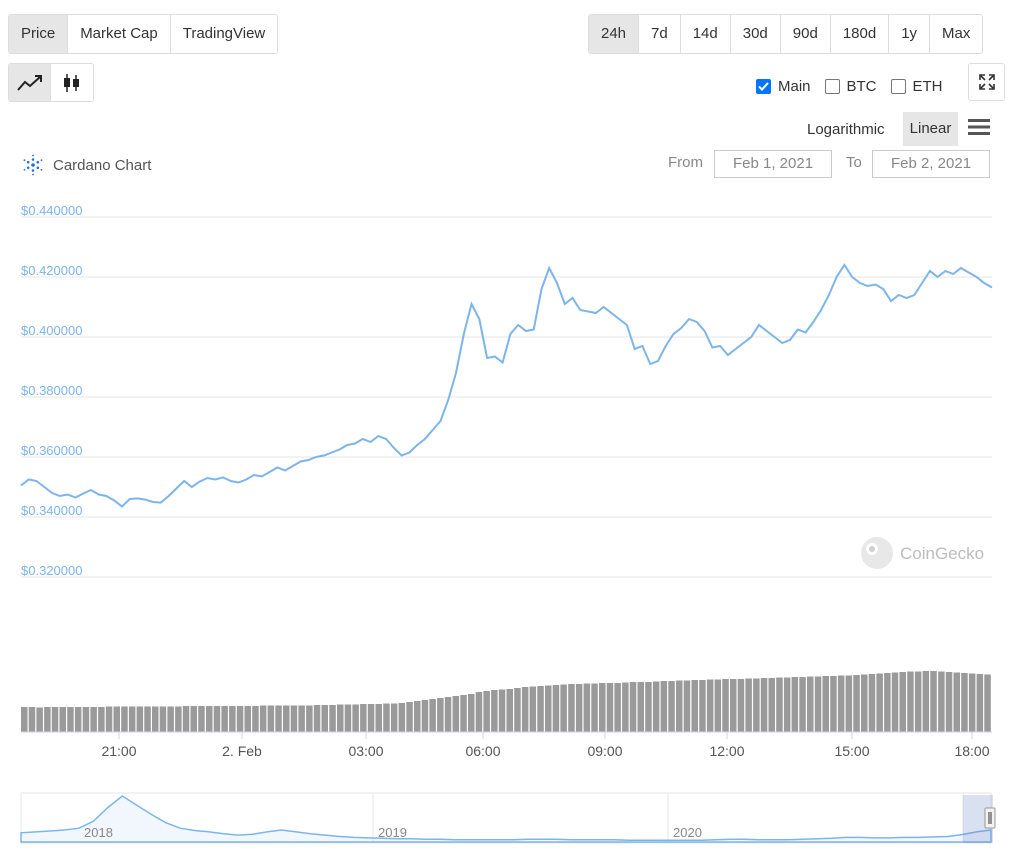 This screenshot has height=862, width=1010. Describe the element at coordinates (505, 820) in the screenshot. I see `navigator: 2018 2019 2020` at that location.